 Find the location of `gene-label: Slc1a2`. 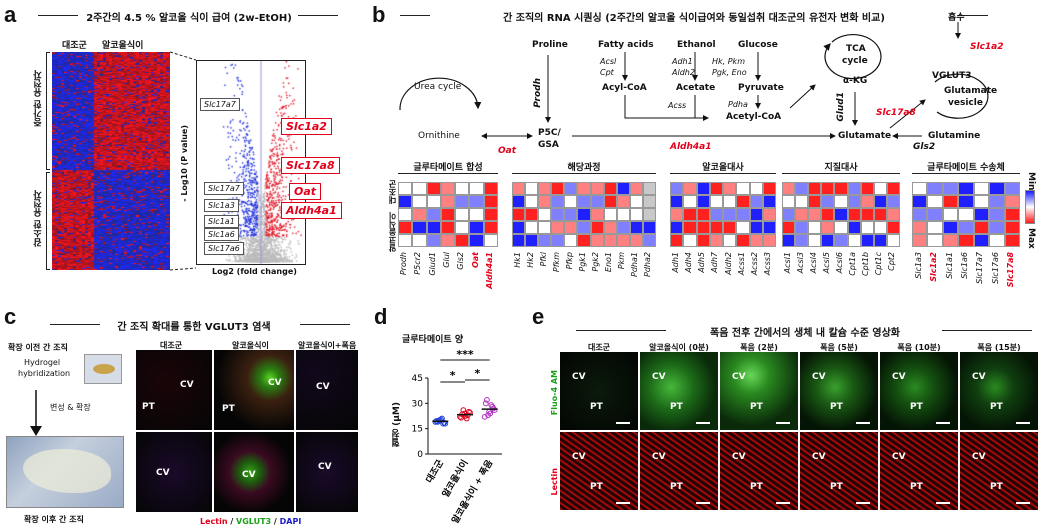

gene-label: Slc1a2 is located at coordinates (934, 267).